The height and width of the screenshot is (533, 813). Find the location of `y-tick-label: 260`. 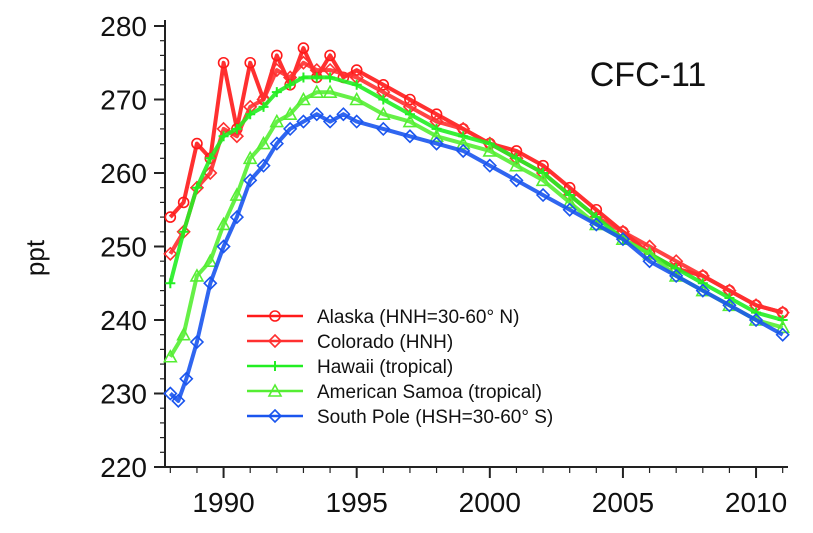

y-tick-label: 260 is located at coordinates (123, 173).